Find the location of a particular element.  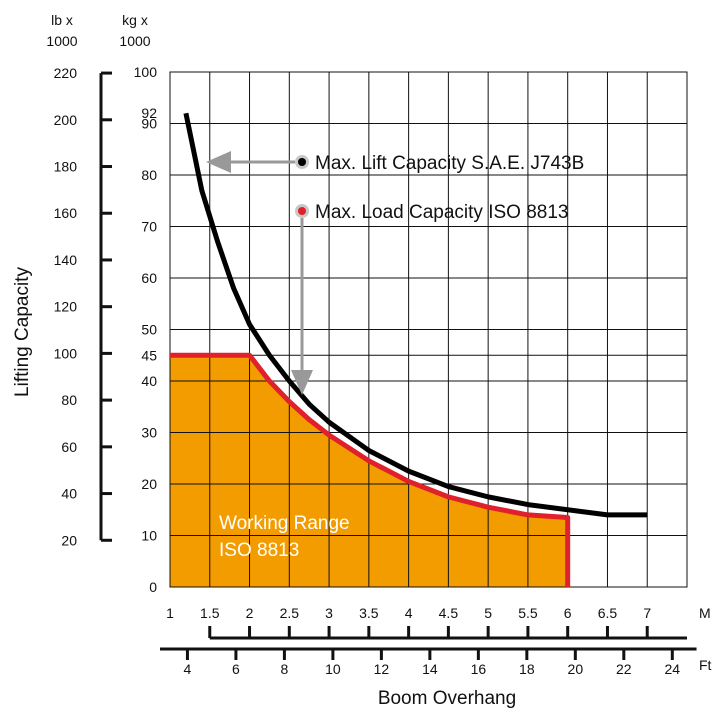

y-tick-label-lb: 140 is located at coordinates (66, 260).